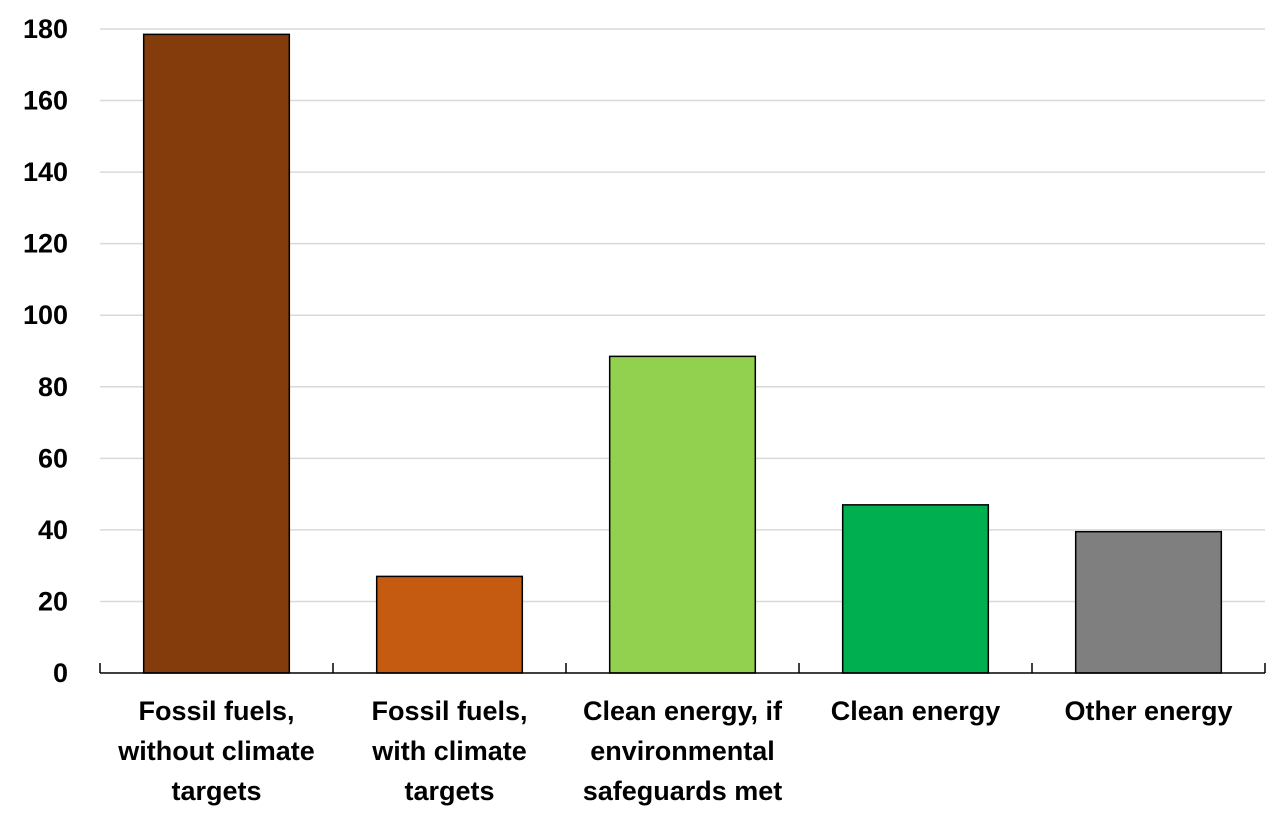 Image resolution: width=1273 pixels, height=822 pixels. I want to click on y-tick-label: 160, so click(45, 101).